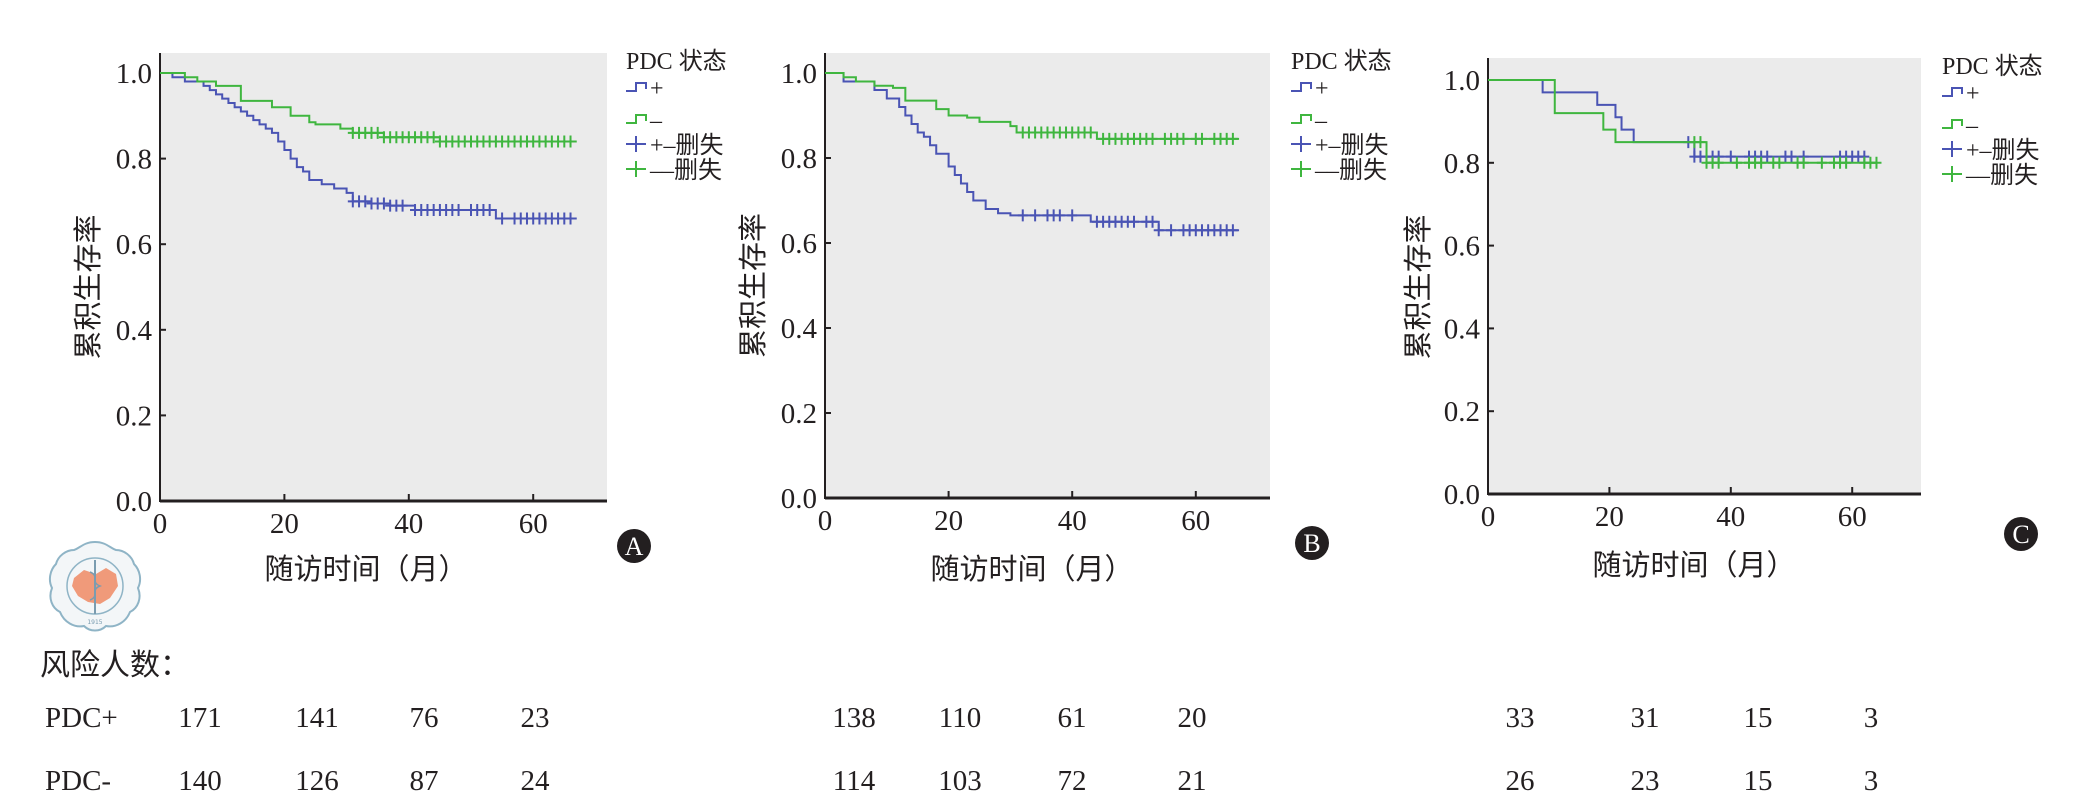  Describe the element at coordinates (424, 718) in the screenshot. I see `risk-value-a-pdc-positive: 76` at that location.